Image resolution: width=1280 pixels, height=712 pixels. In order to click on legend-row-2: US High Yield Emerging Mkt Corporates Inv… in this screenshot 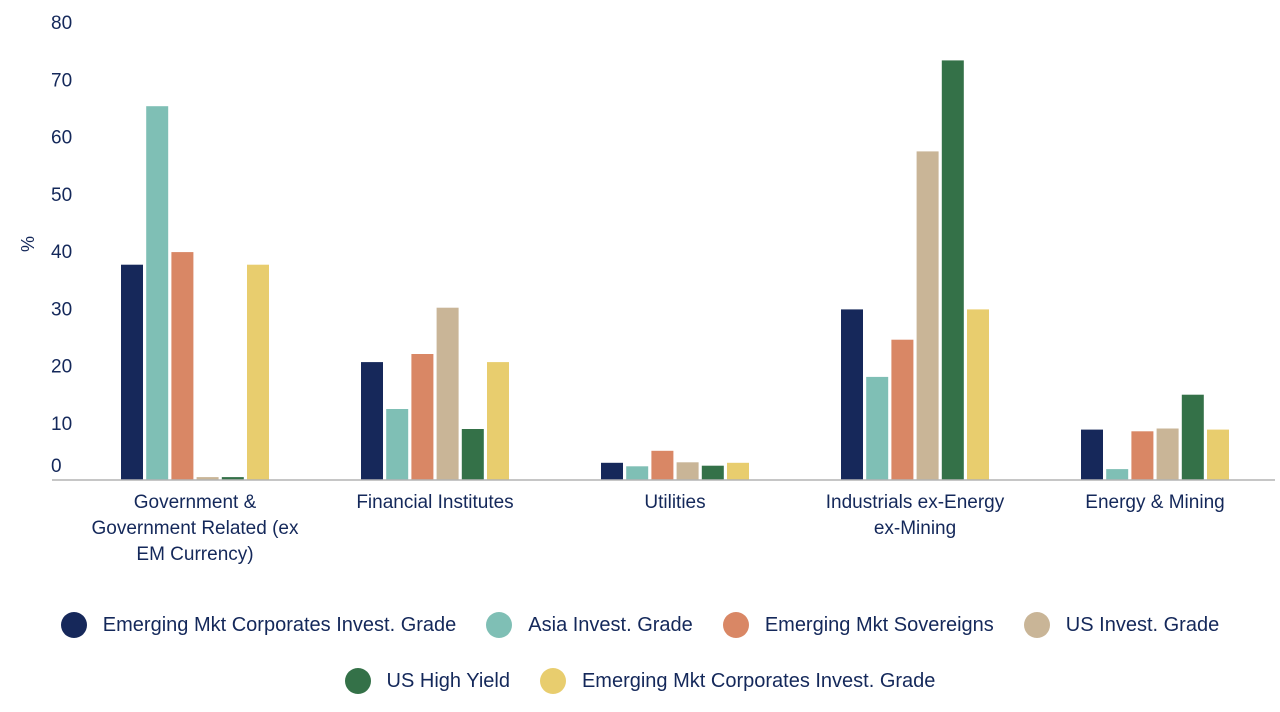, I will do `click(640, 681)`.